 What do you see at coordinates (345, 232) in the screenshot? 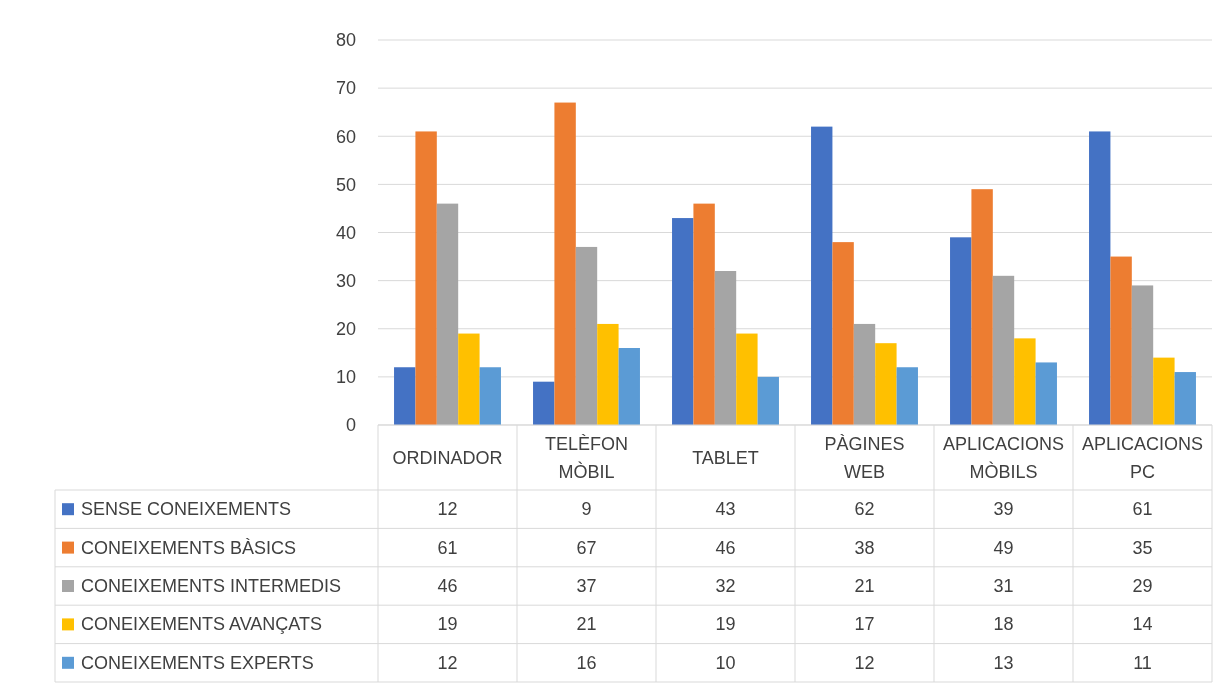
I see `y-tick-label: 40` at bounding box center [345, 232].